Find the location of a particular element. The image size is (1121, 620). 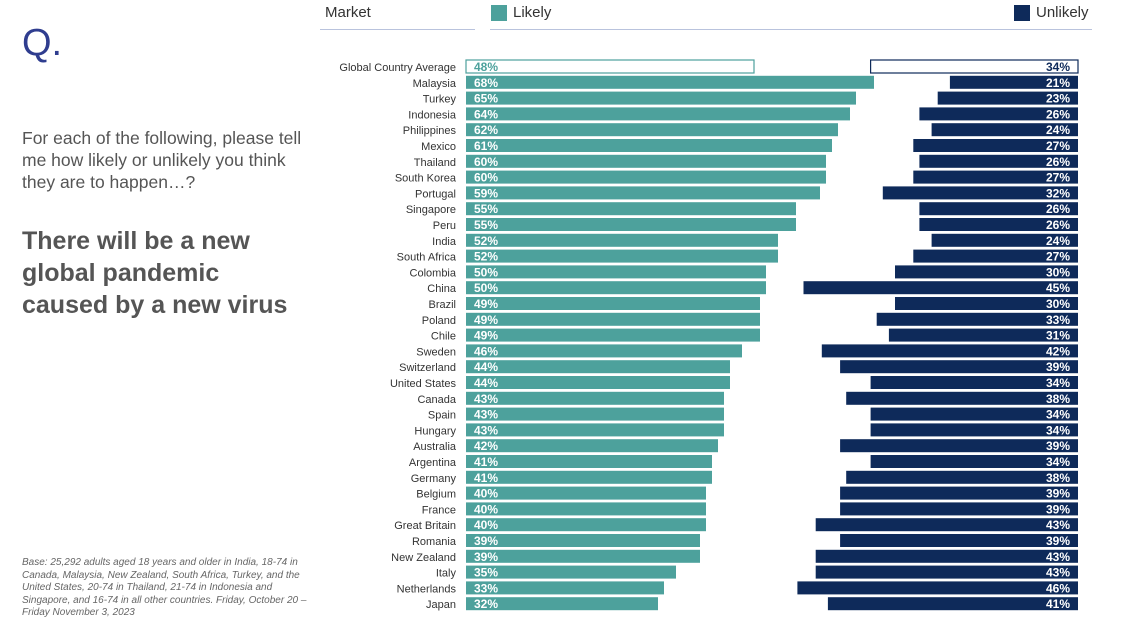

likely-value-label: 39% is located at coordinates (486, 541).